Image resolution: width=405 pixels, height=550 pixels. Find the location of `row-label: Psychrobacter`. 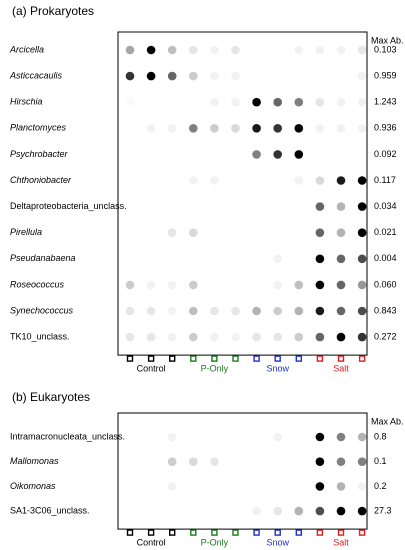

row-label: Psychrobacter is located at coordinates (39, 154).